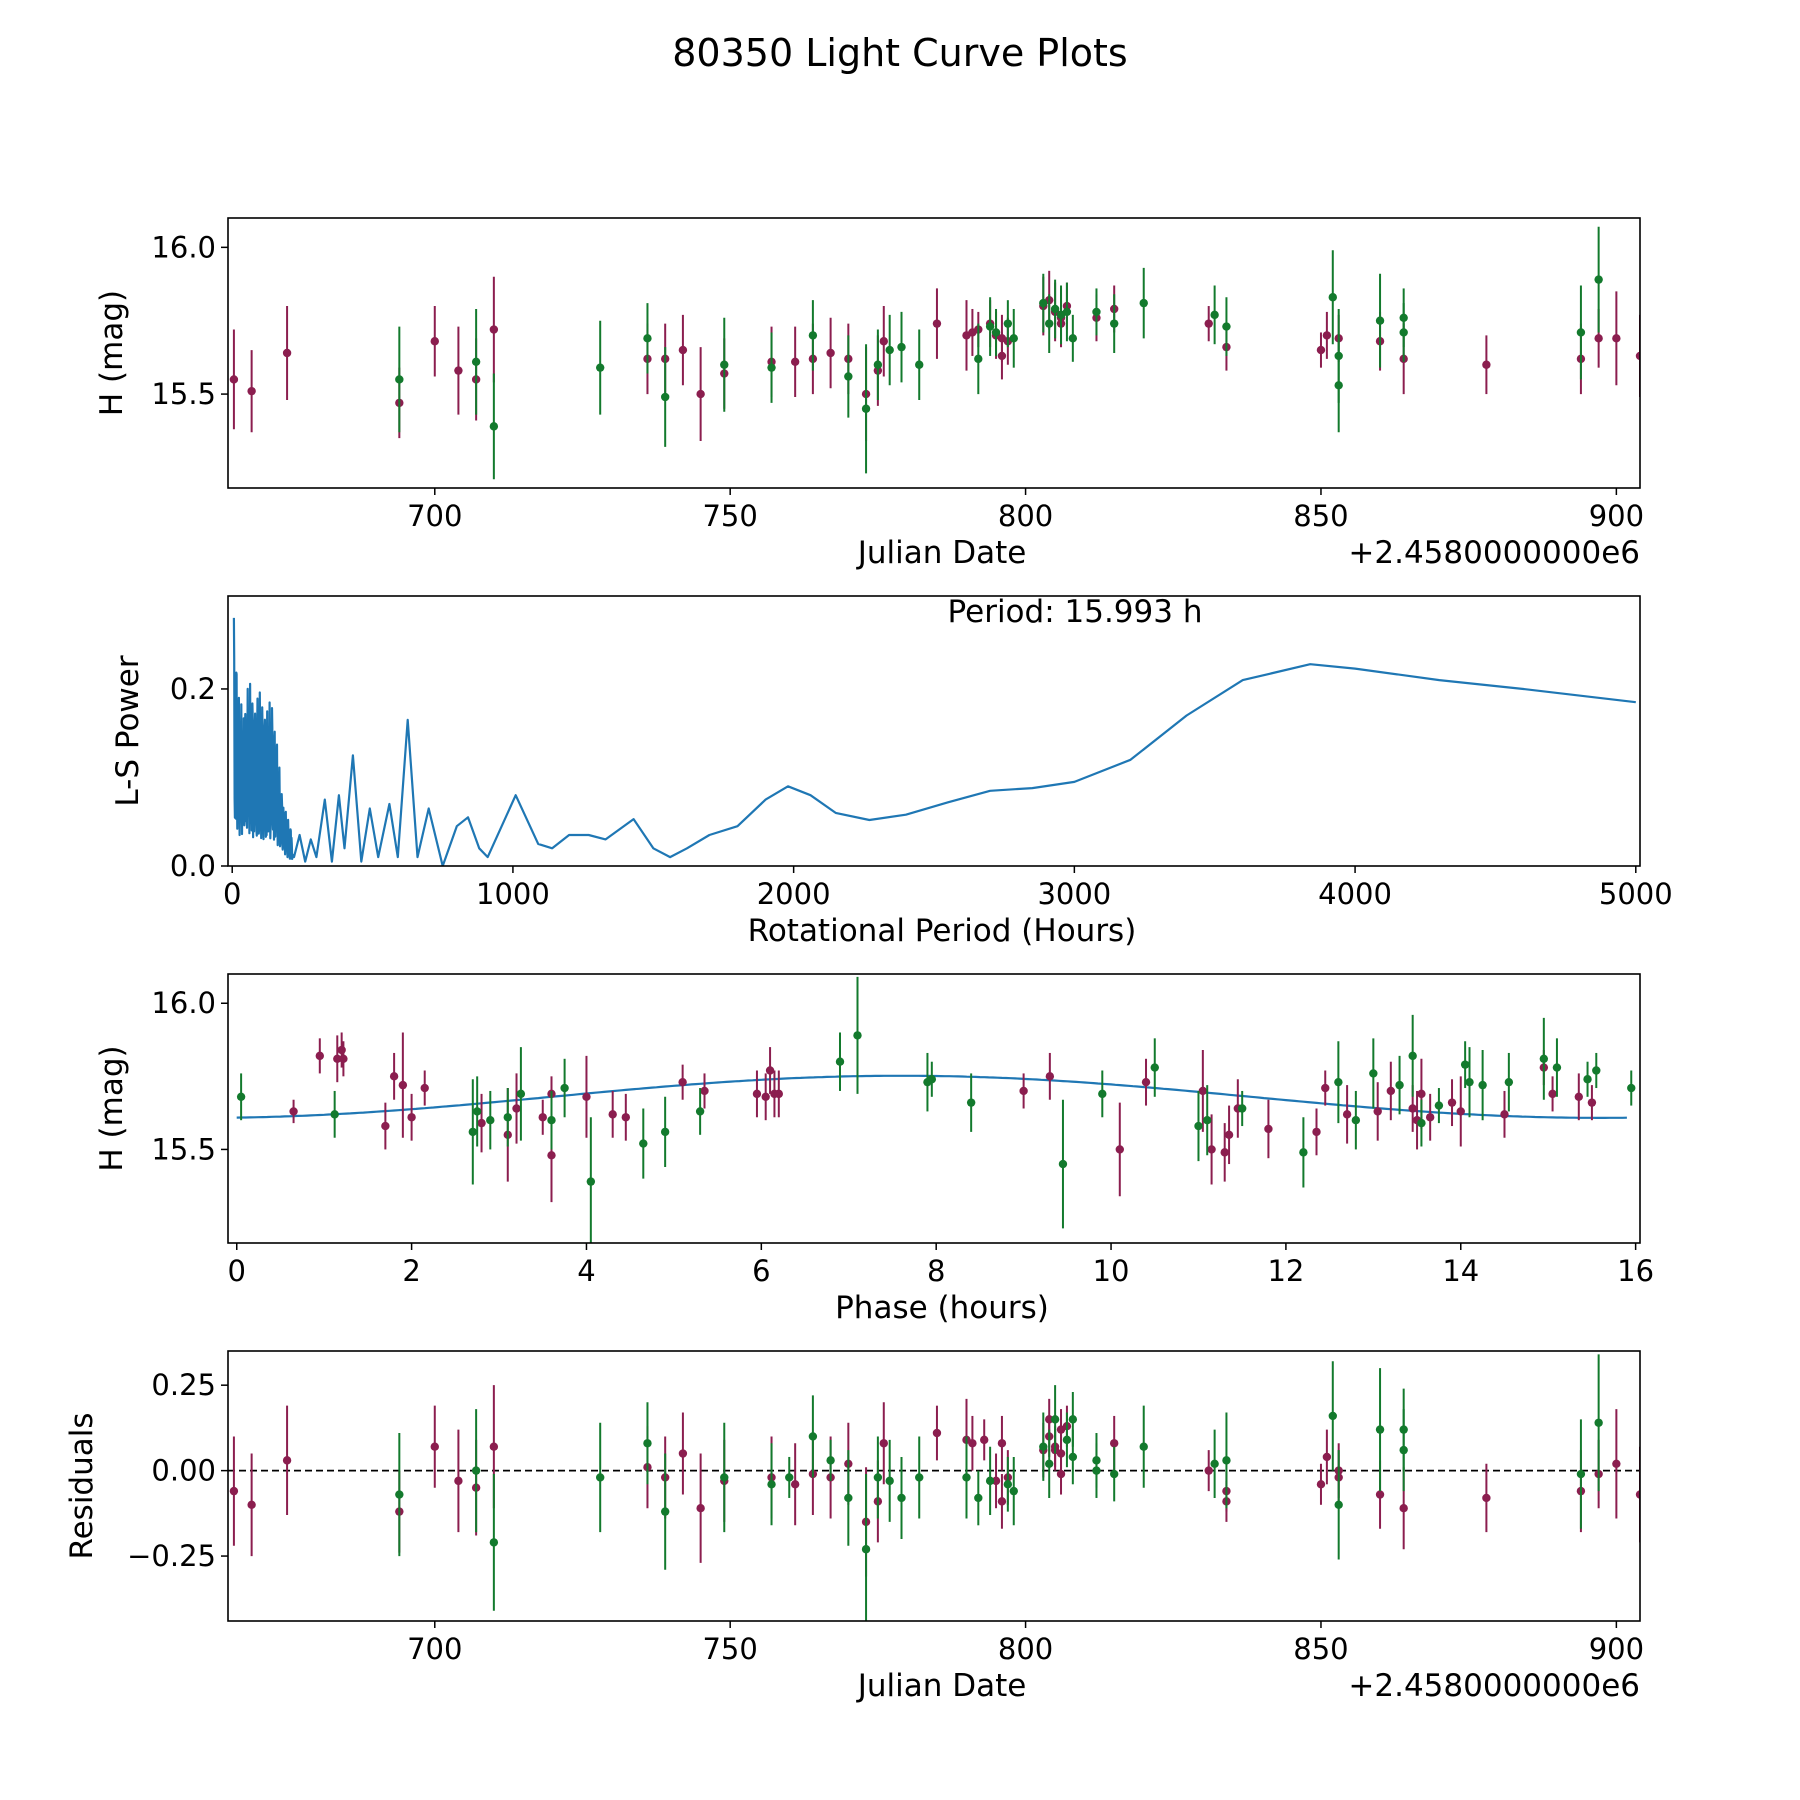 This screenshot has height=1800, width=1800. What do you see at coordinates (513, 894) in the screenshot?
I see `x-tick-label: 1000` at bounding box center [513, 894].